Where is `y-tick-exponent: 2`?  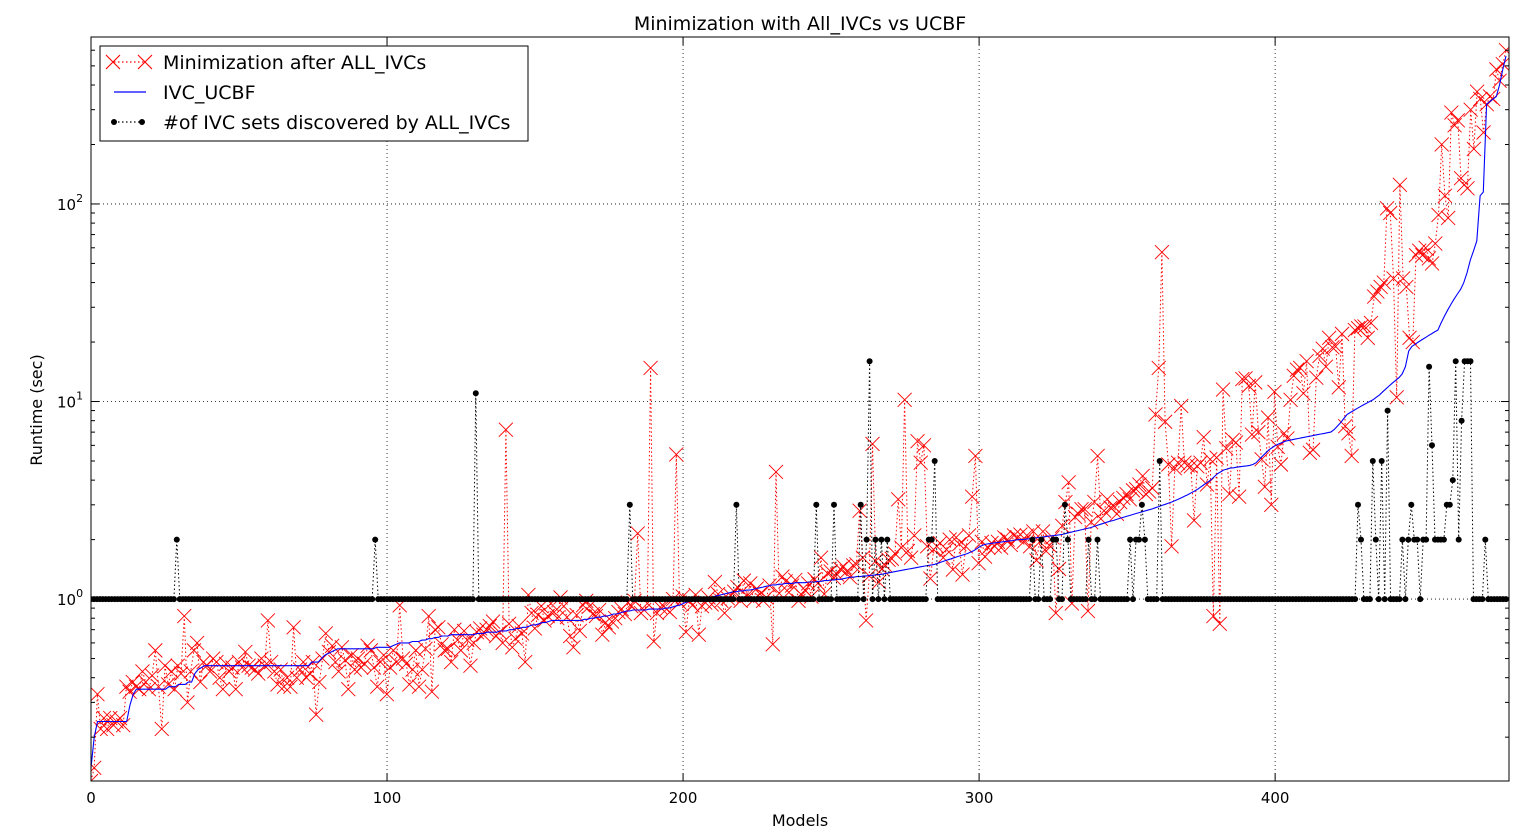
y-tick-exponent: 2 is located at coordinates (79, 198).